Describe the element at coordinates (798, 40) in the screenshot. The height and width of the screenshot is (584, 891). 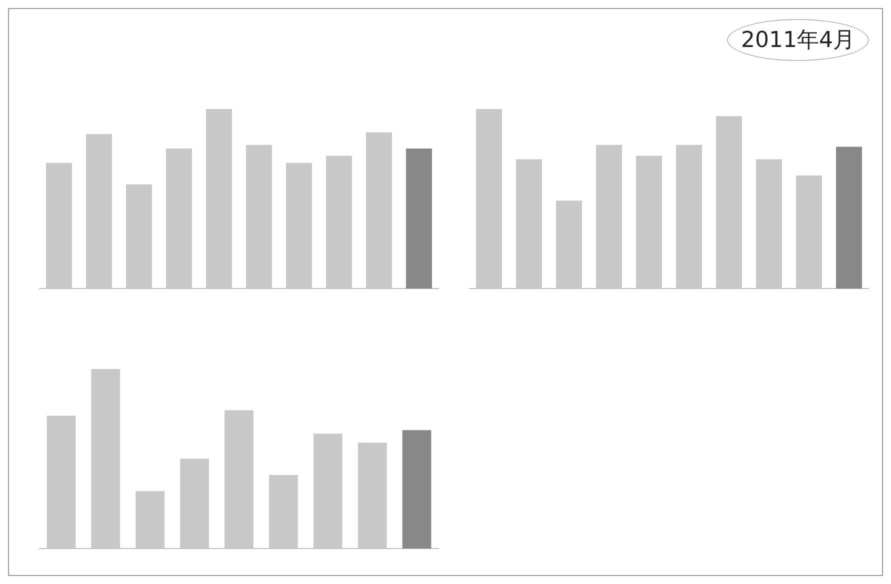
I see `text: 2011年4月` at that location.